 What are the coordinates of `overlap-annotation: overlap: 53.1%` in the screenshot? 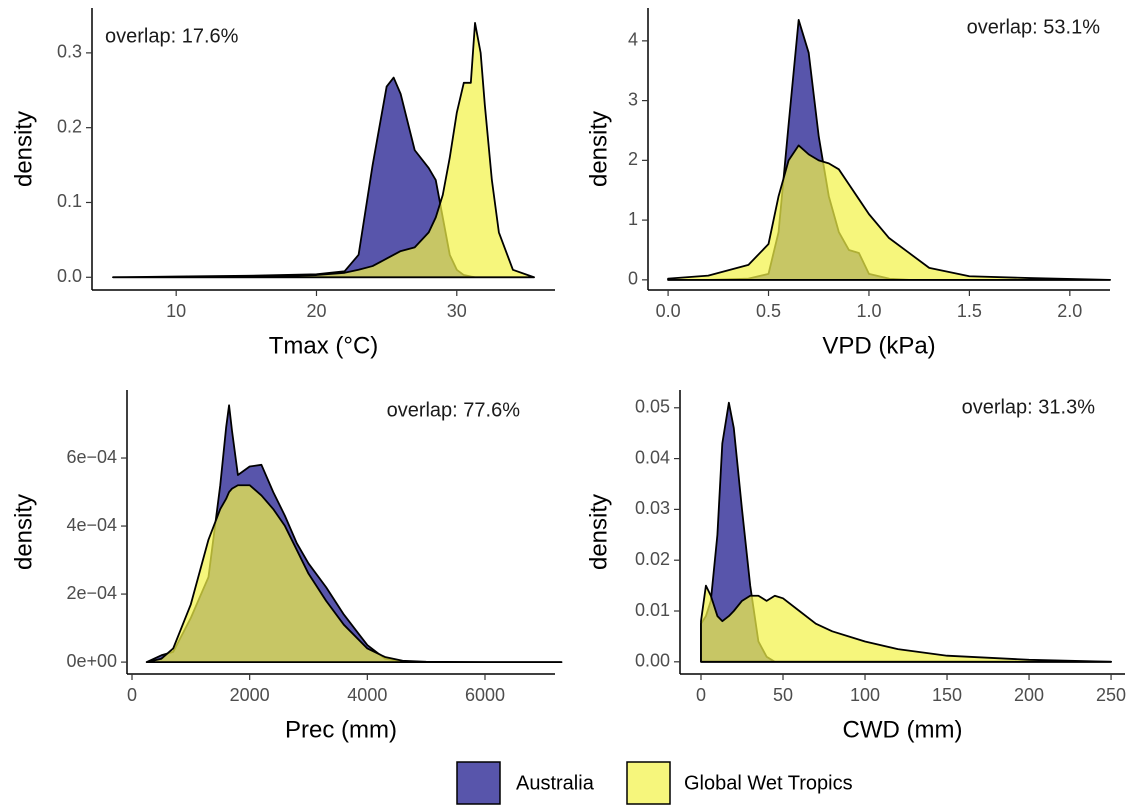 It's located at (1034, 27).